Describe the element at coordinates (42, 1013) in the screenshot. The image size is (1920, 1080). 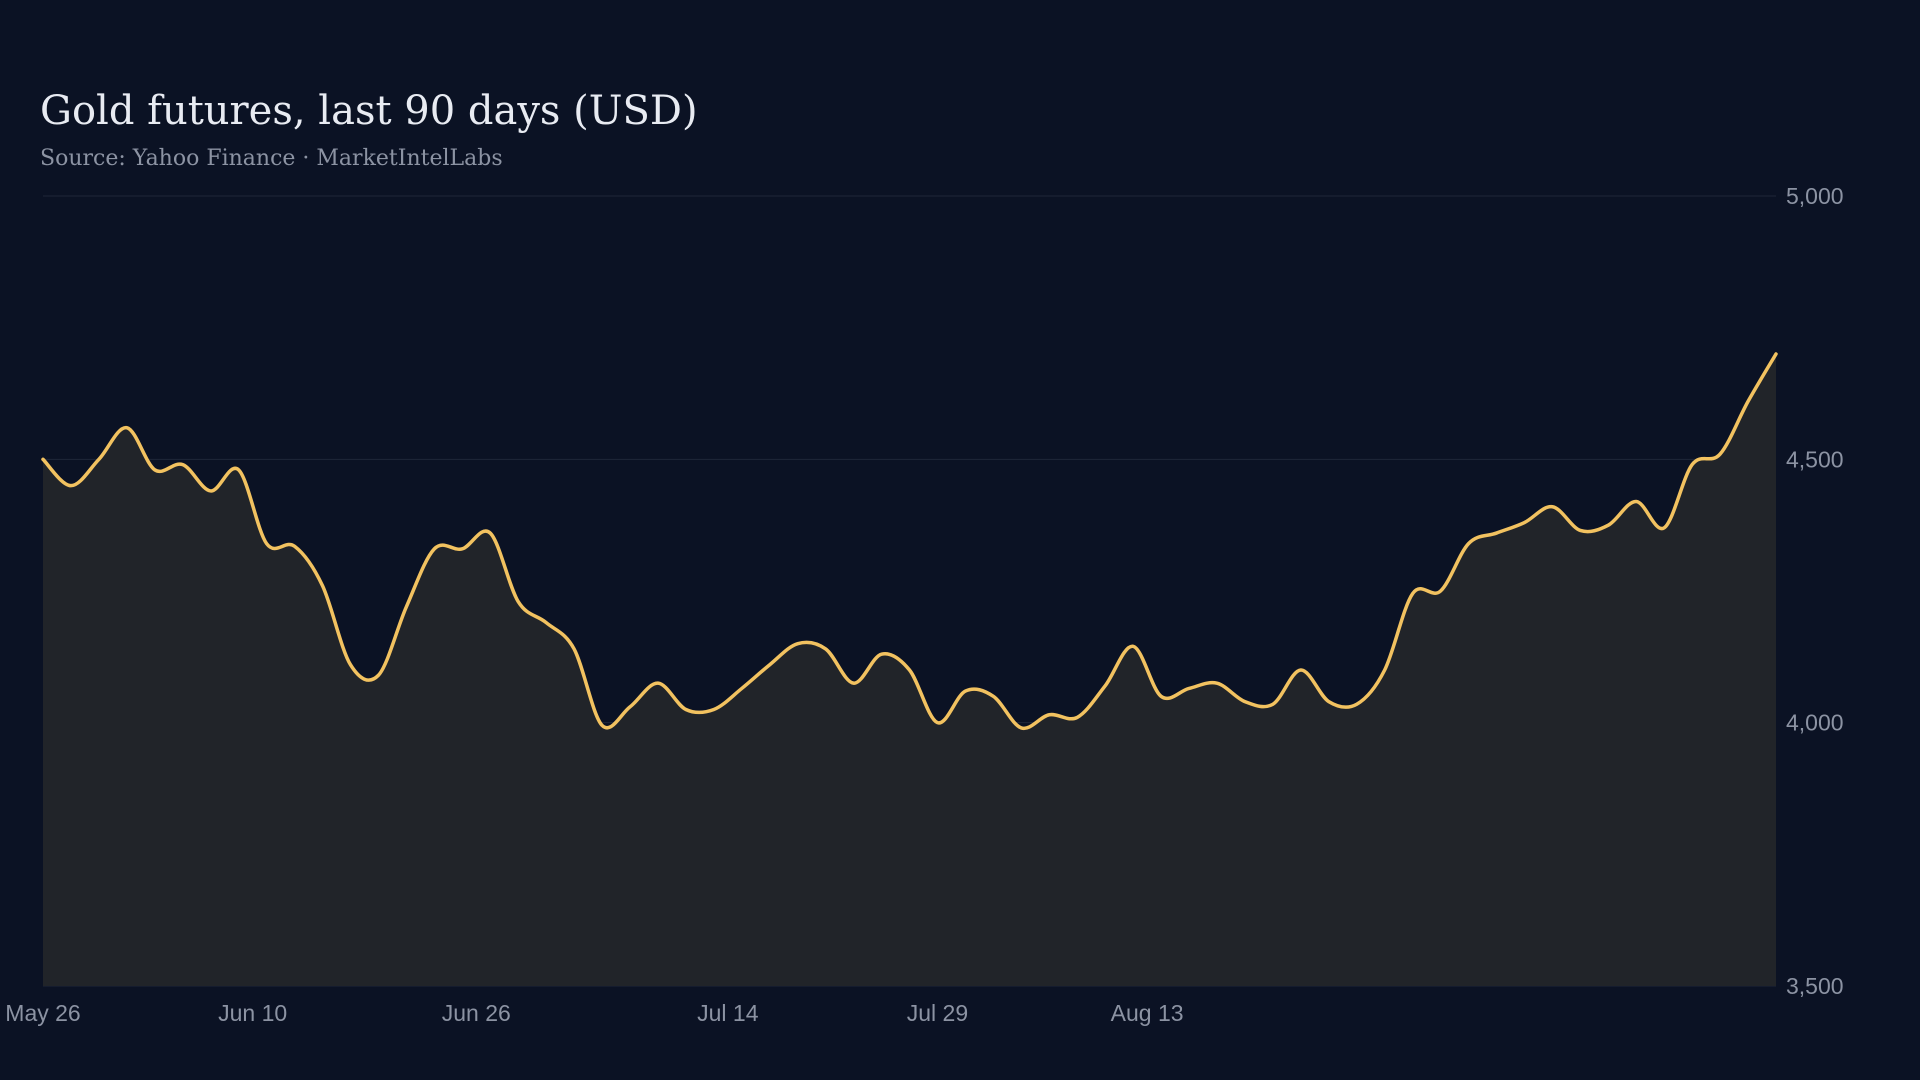
I see `x-tick-label: May 26` at that location.